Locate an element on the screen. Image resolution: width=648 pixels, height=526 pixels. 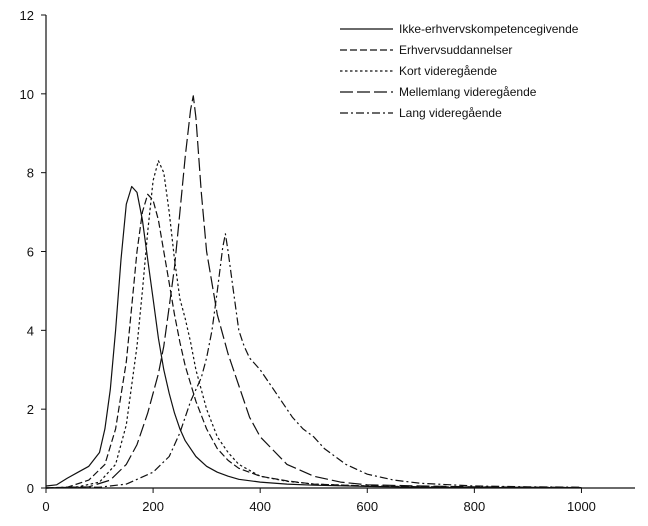
x-tick-label: 0 is located at coordinates (45, 506).